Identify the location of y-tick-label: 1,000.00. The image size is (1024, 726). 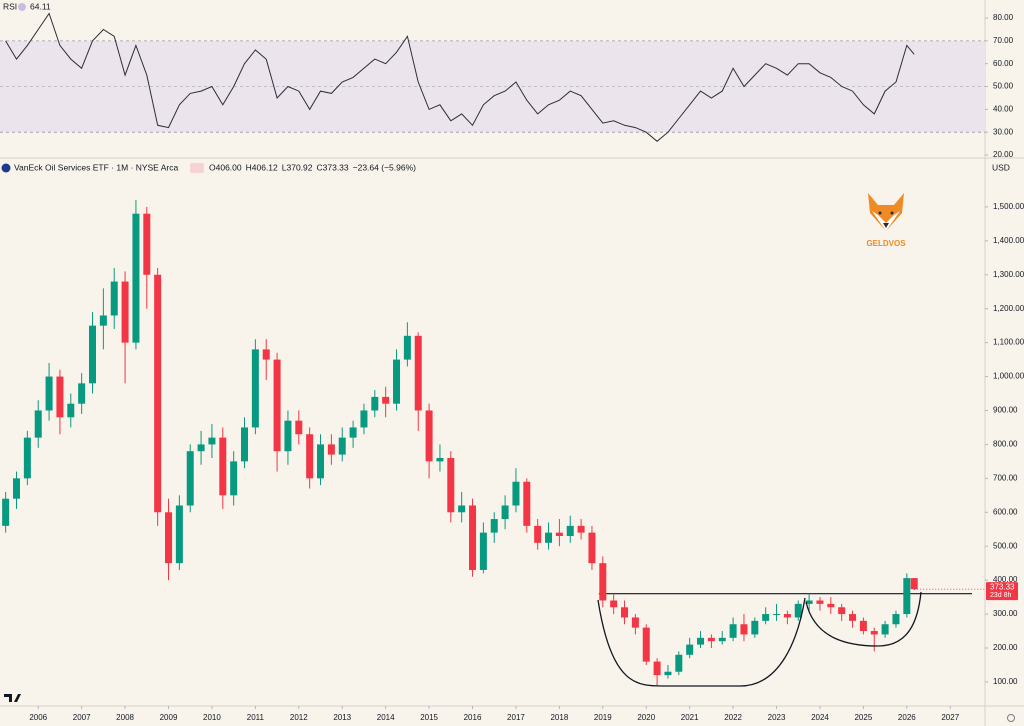
(1008, 376).